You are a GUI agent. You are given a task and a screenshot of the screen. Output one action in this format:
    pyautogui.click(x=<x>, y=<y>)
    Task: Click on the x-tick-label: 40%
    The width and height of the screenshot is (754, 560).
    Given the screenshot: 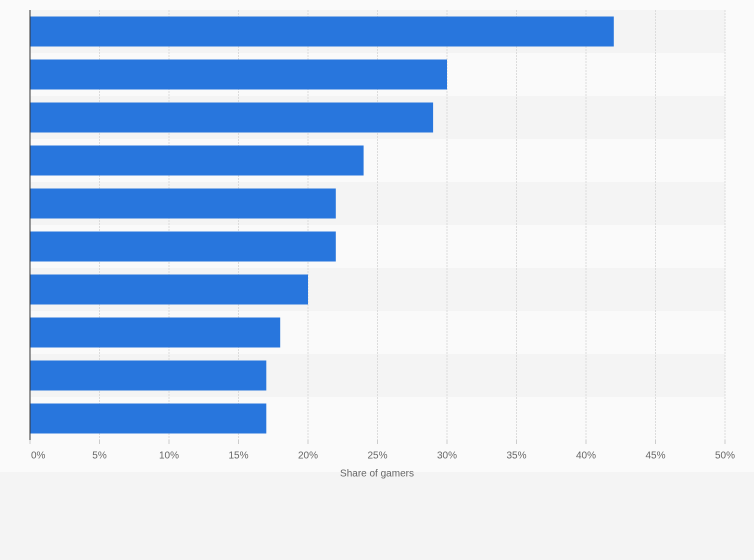 What is the action you would take?
    pyautogui.click(x=586, y=456)
    